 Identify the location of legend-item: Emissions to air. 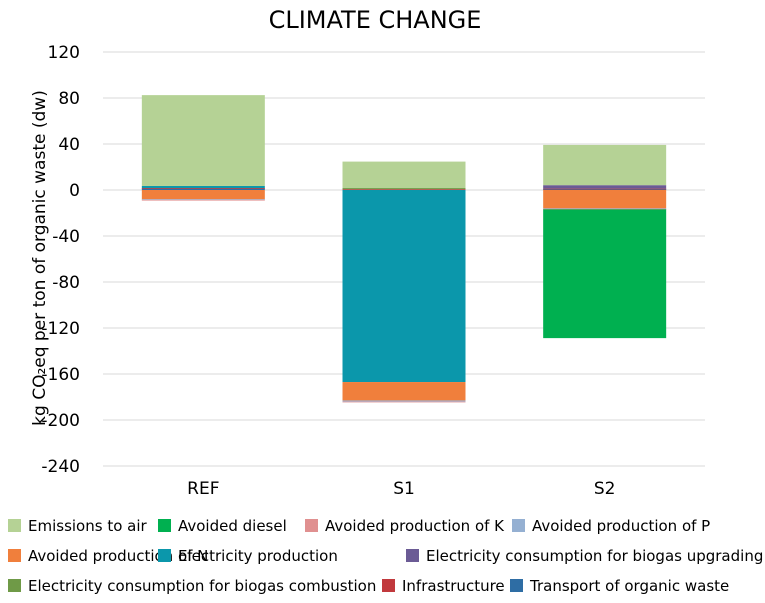
(78, 526).